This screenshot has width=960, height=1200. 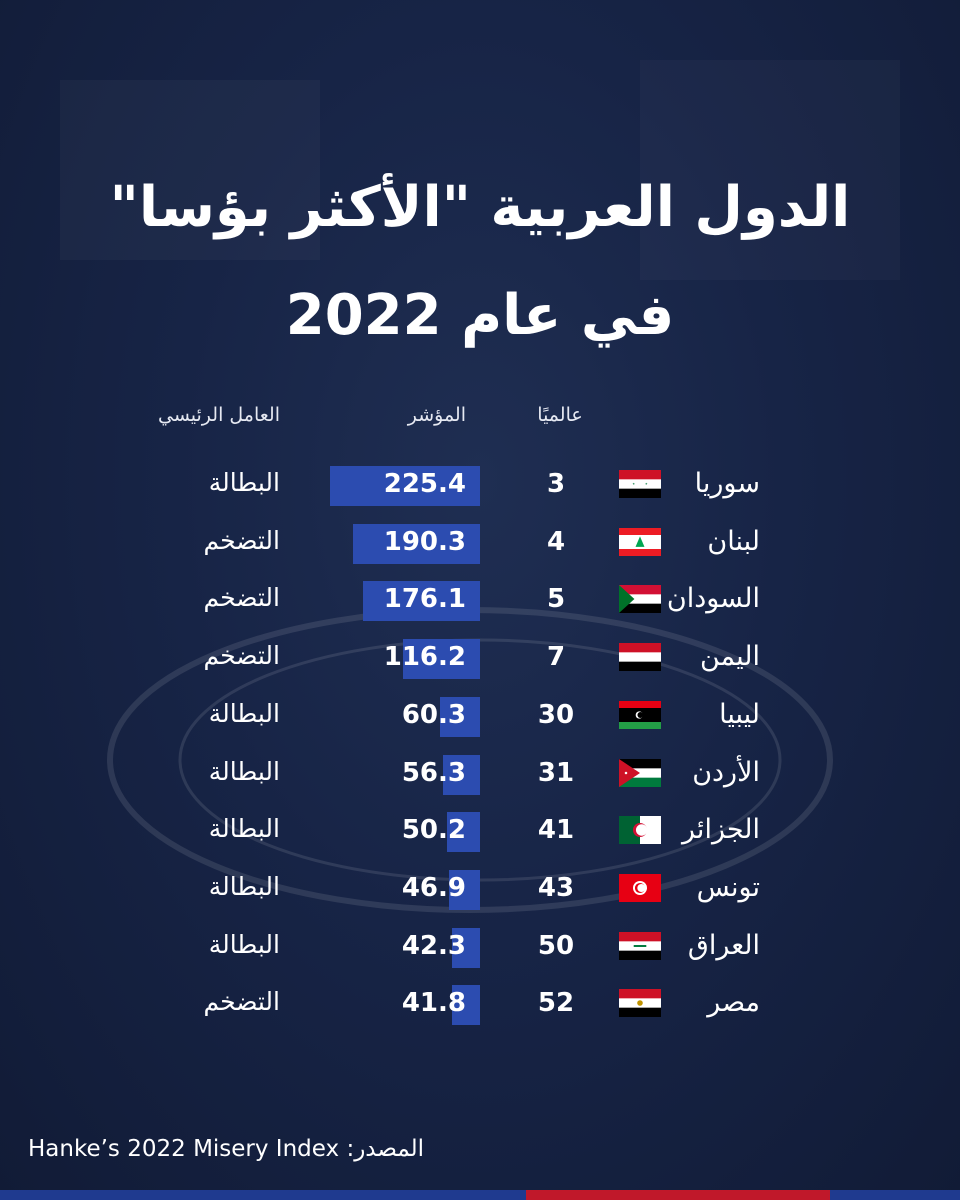 What do you see at coordinates (556, 657) in the screenshot?
I see `world-rank: 7` at bounding box center [556, 657].